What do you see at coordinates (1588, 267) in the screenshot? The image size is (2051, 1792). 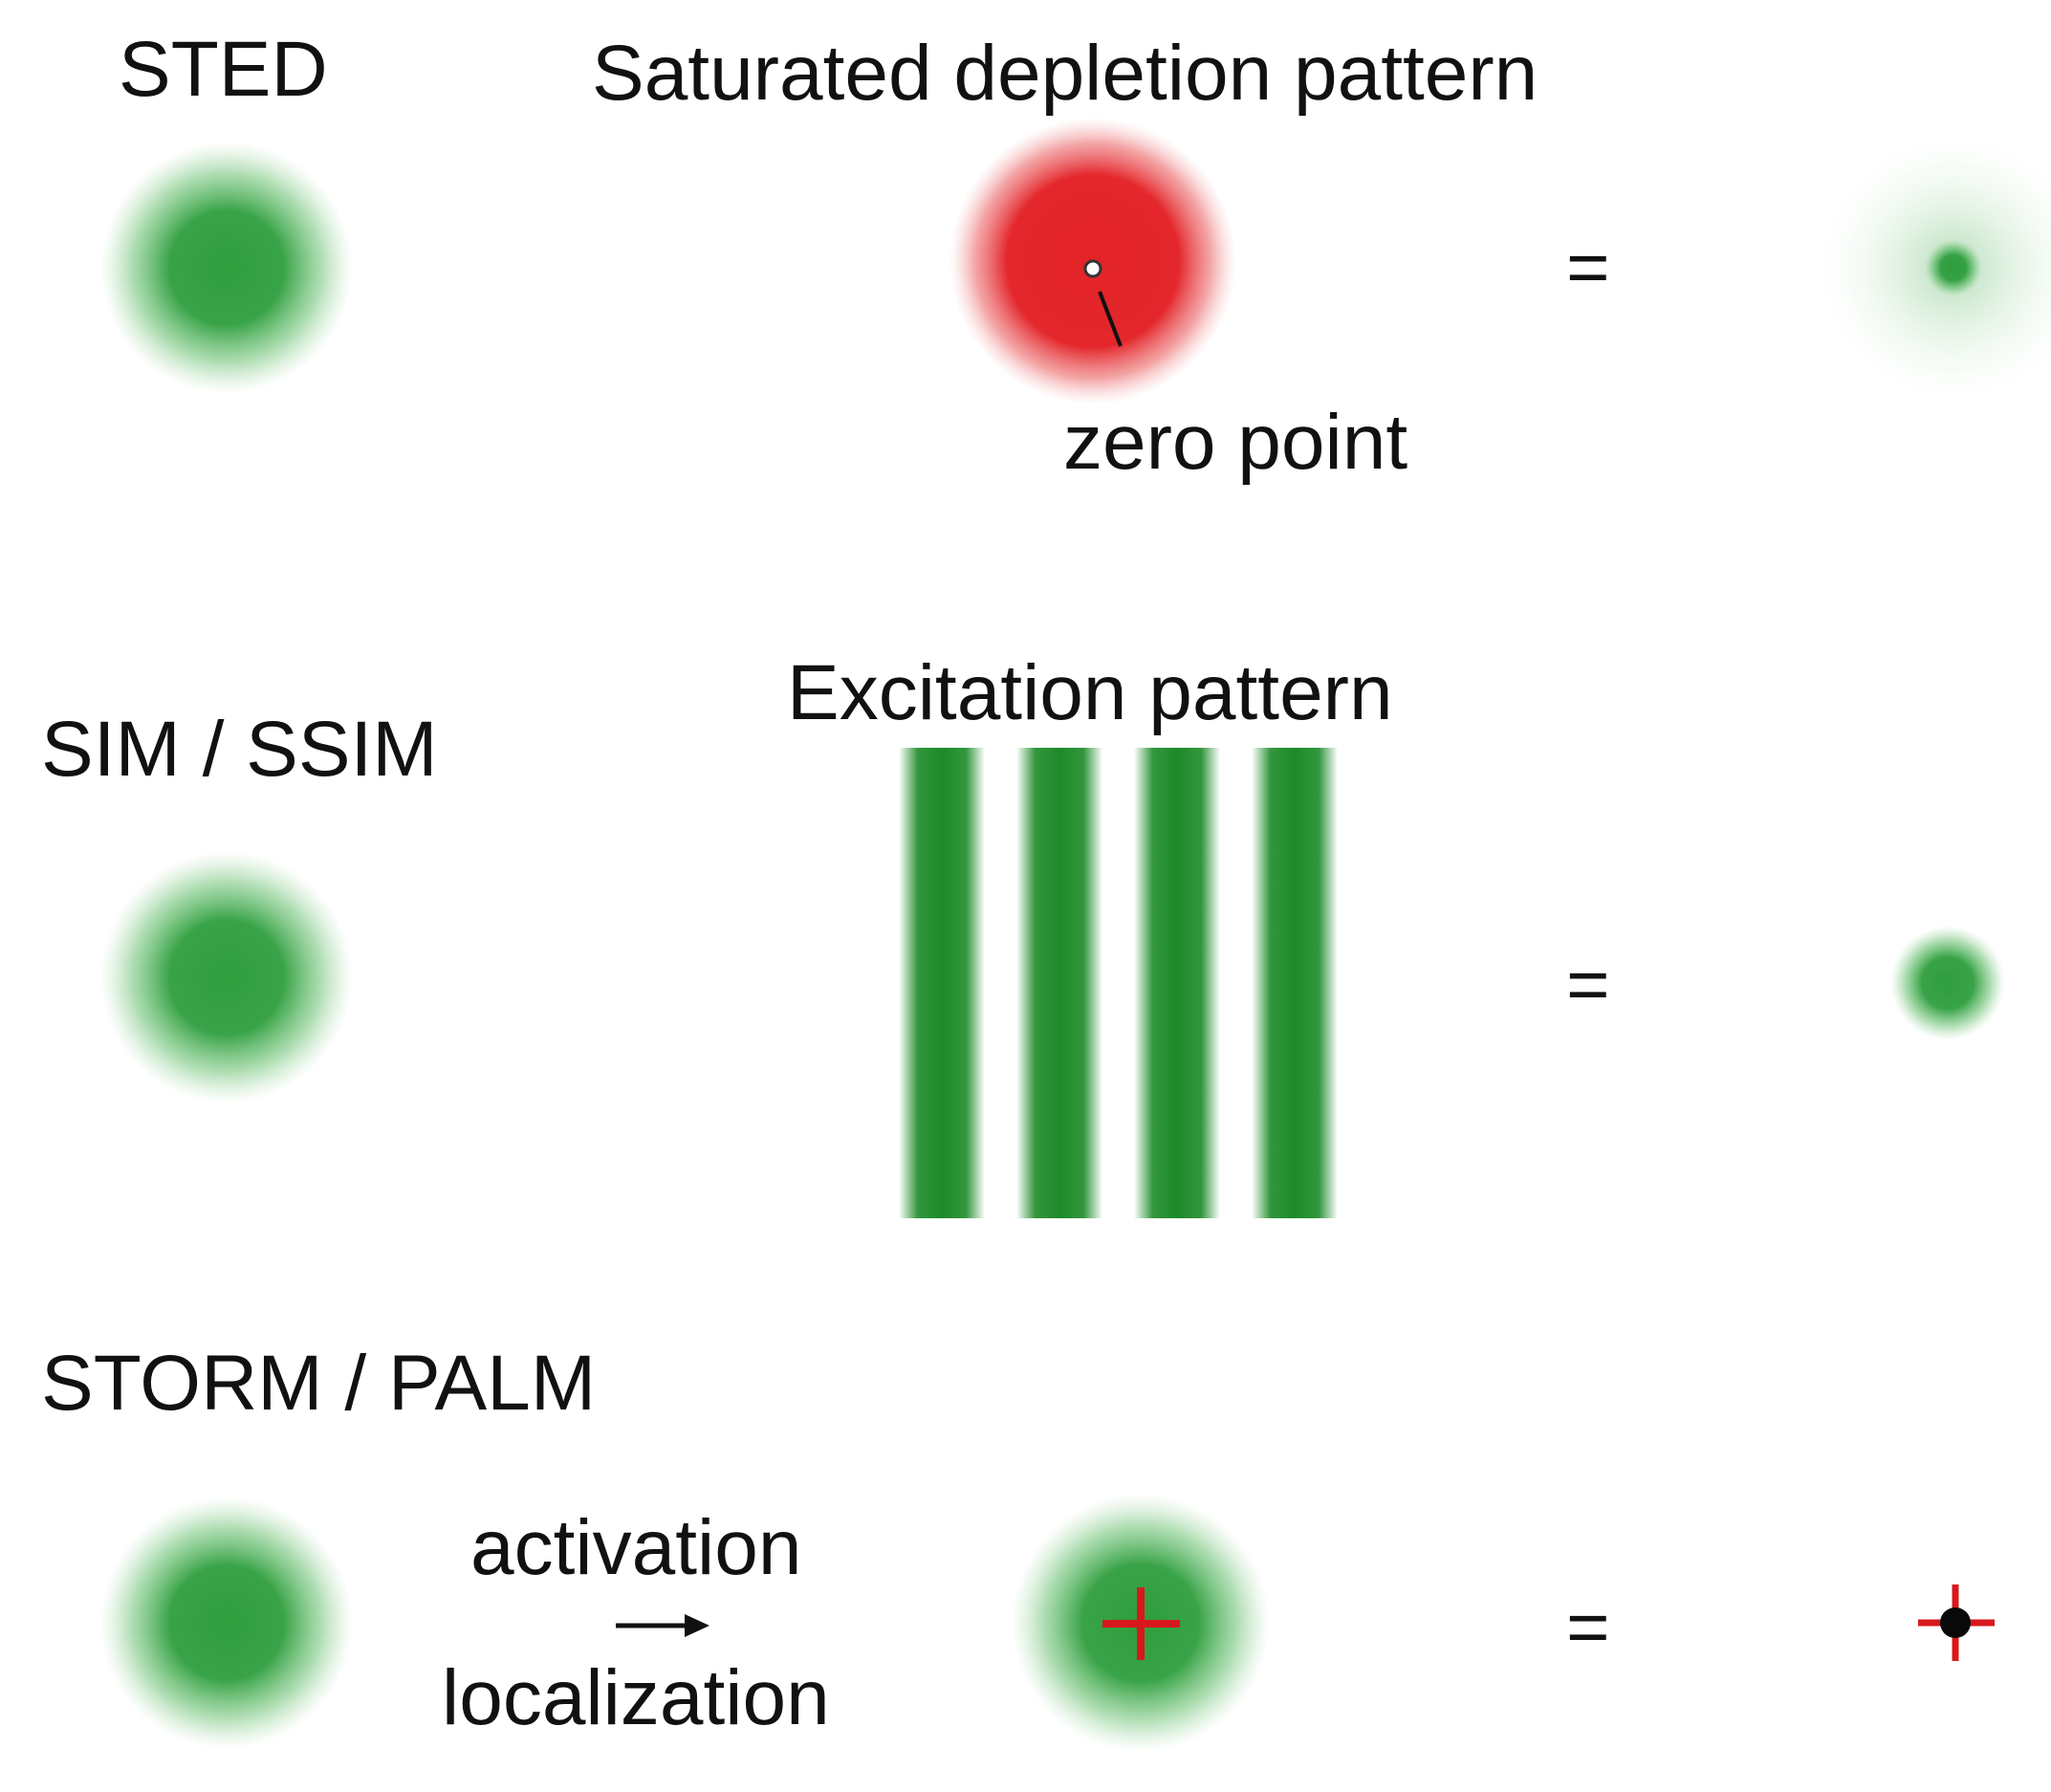 I see `sted-equals-sign: =` at bounding box center [1588, 267].